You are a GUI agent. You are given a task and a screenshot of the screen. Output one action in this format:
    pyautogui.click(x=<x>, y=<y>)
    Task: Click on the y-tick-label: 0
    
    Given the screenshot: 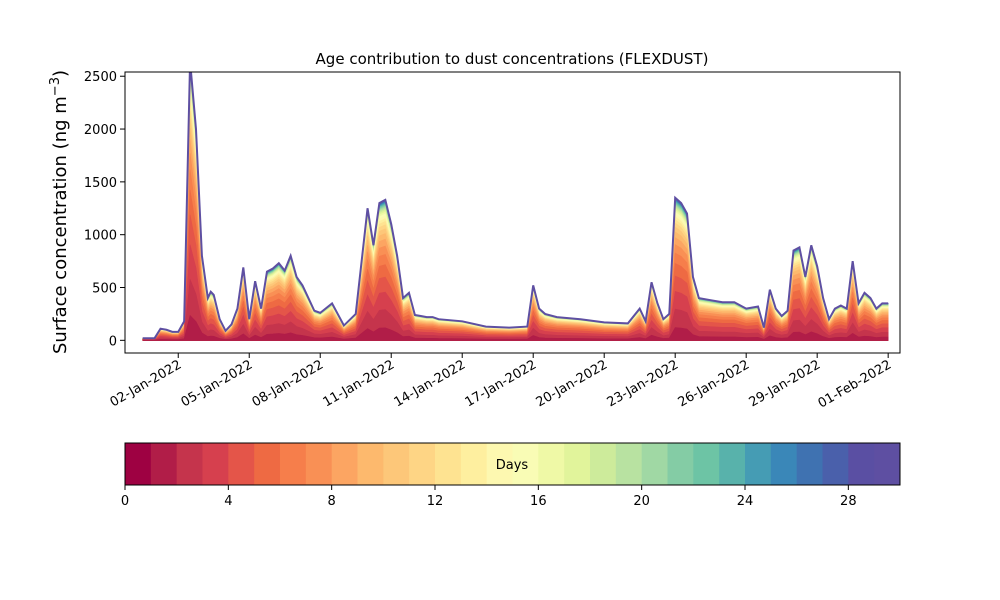 What is the action you would take?
    pyautogui.click(x=113, y=341)
    